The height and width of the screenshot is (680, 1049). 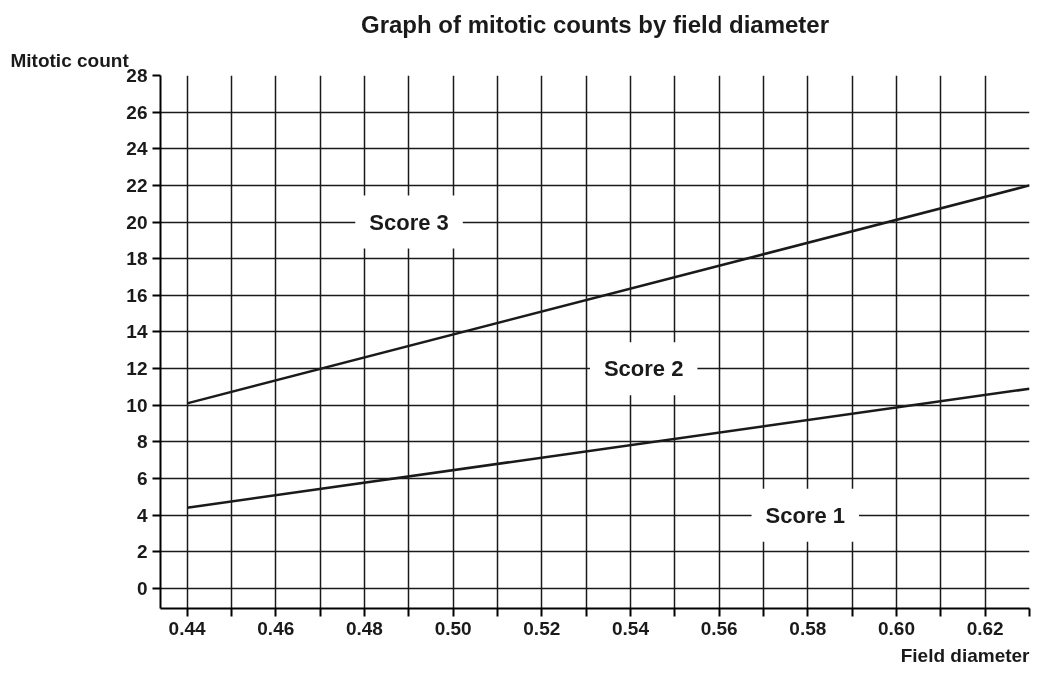 What do you see at coordinates (453, 628) in the screenshot?
I see `text: 0.50` at bounding box center [453, 628].